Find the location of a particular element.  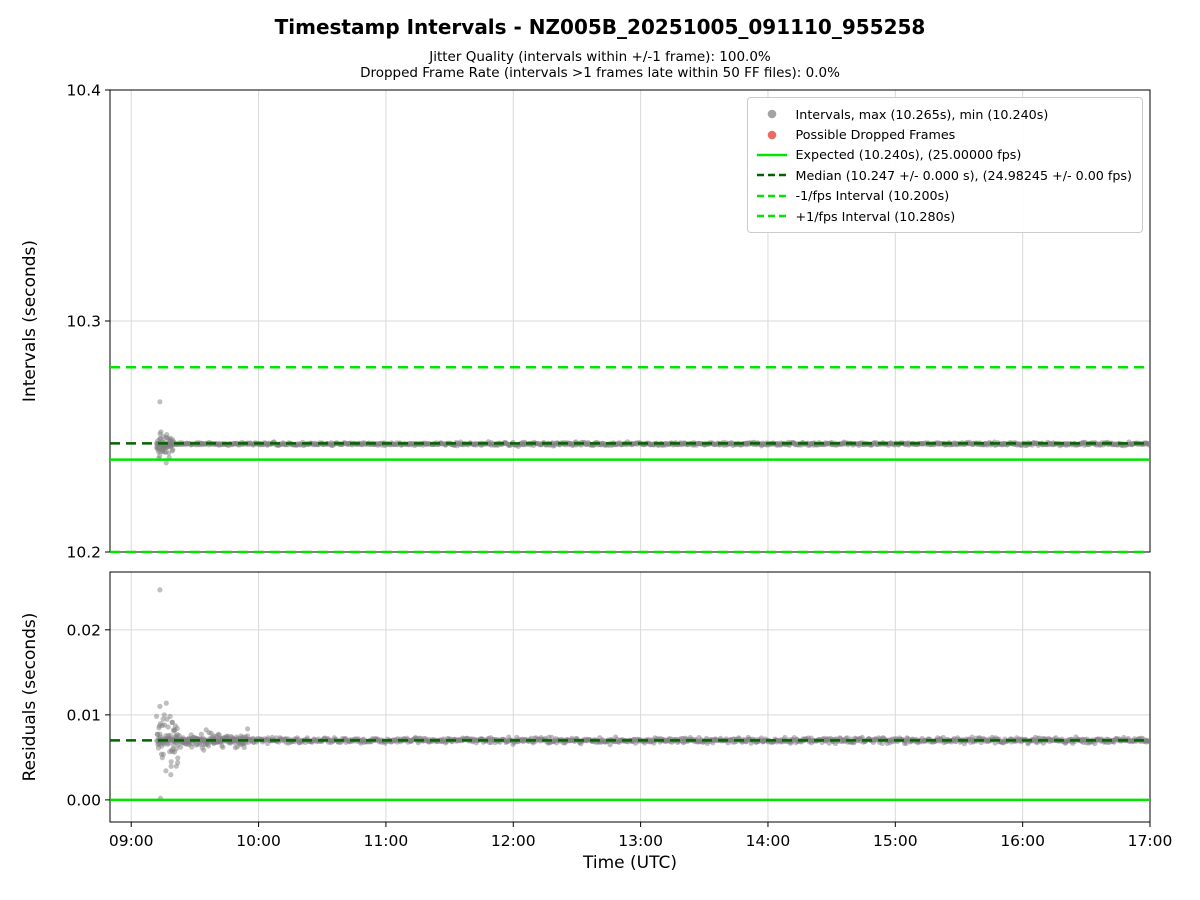

y-ticks: 0.00 0.01 0.02 is located at coordinates (88, 715).